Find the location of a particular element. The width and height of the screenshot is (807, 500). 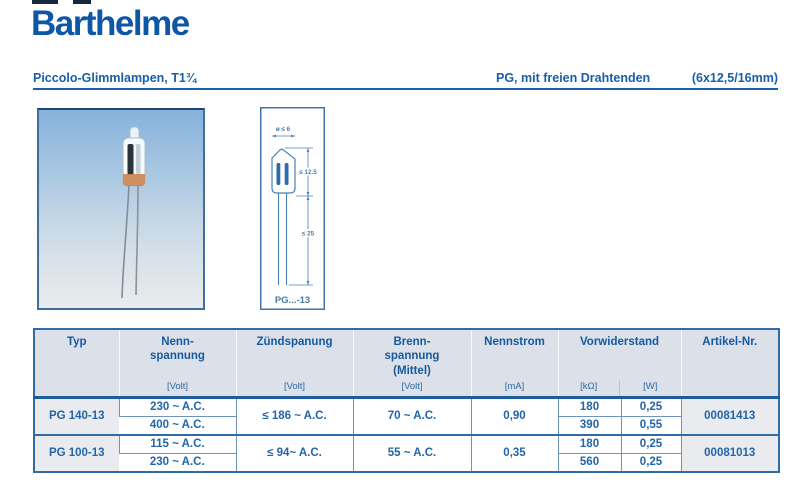

technical-drawing: ø ≤ 6 ≤ 12.5 ≤ 25 PG...-13 is located at coordinates (292, 208).